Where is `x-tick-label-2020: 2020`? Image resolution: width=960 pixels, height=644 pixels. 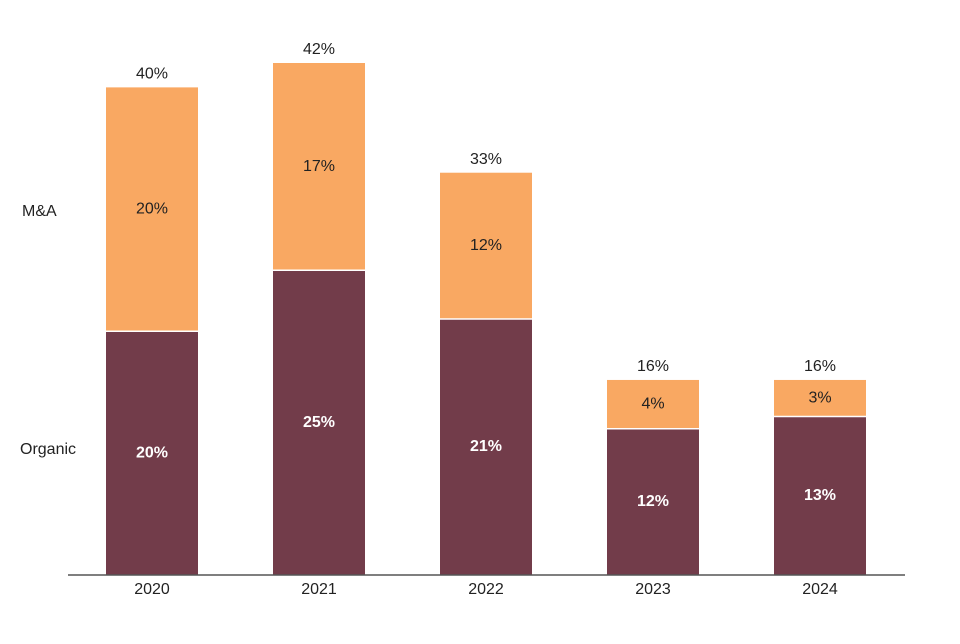 x-tick-label-2020: 2020 is located at coordinates (152, 589).